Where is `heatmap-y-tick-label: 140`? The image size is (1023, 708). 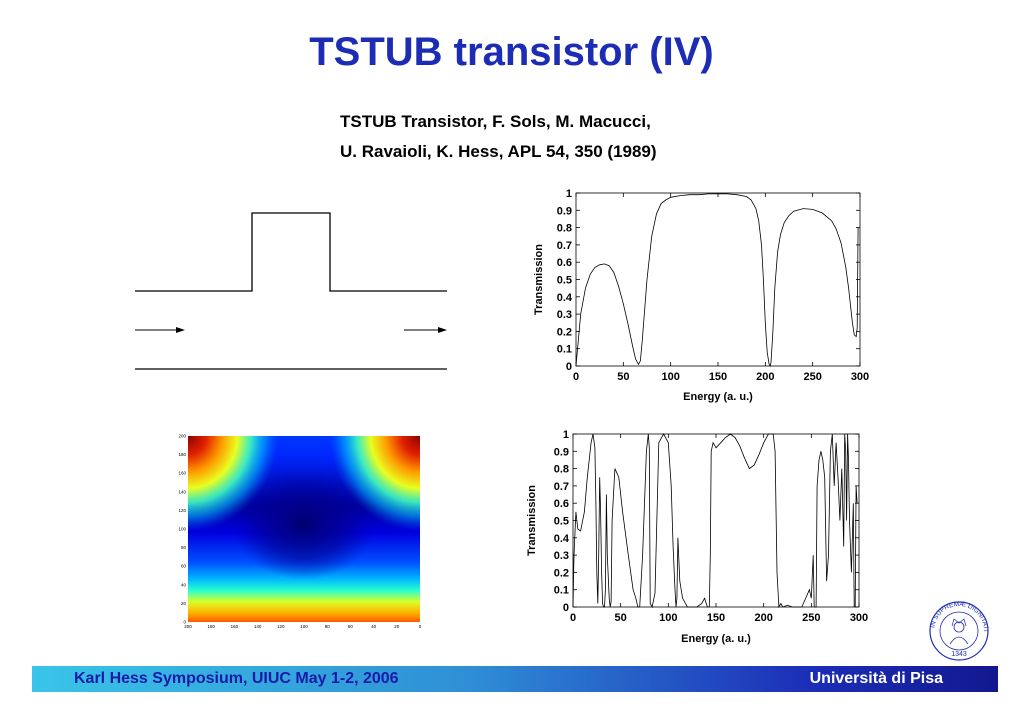
heatmap-y-tick-label: 140 is located at coordinates (182, 491).